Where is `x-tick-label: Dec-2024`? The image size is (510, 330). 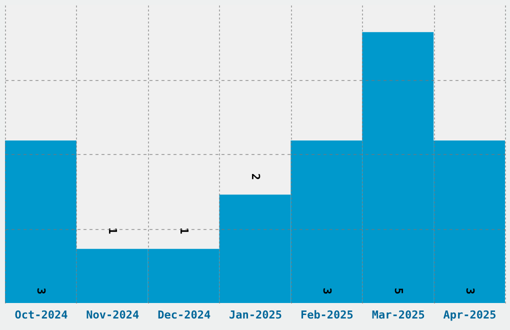 x-tick-label: Dec-2024 is located at coordinates (184, 315).